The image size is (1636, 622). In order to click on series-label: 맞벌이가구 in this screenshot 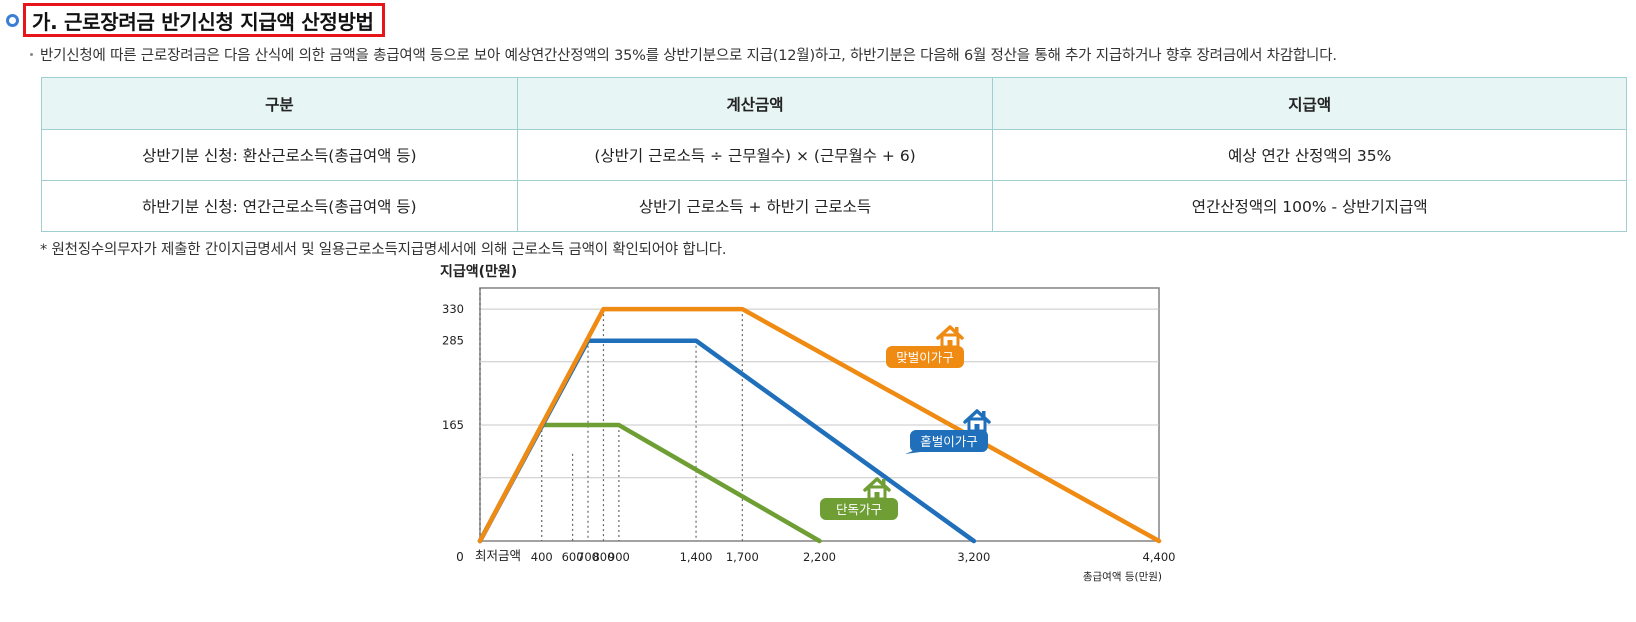, I will do `click(925, 357)`.